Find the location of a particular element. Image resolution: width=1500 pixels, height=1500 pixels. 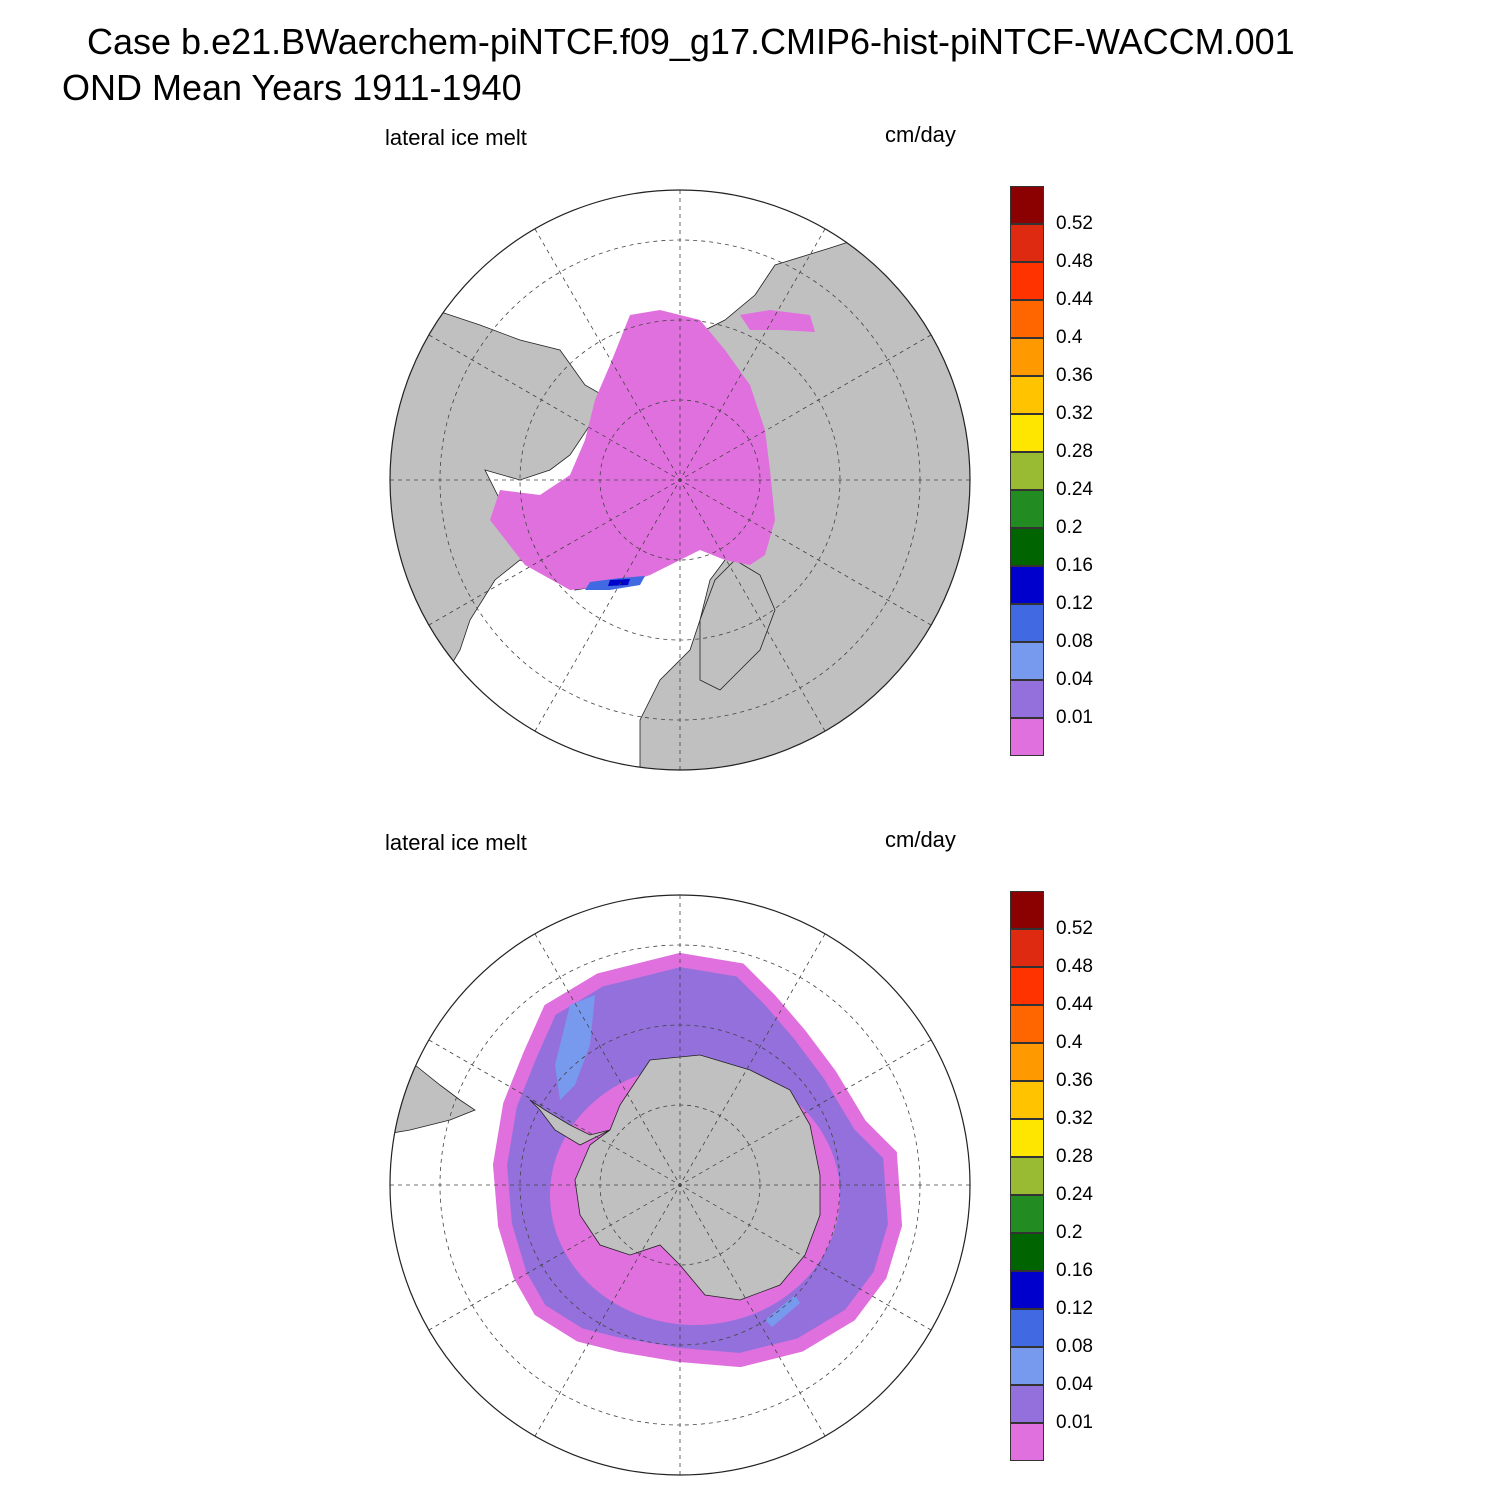

north-panel-field-label: lateral ice melt is located at coordinates (456, 137).